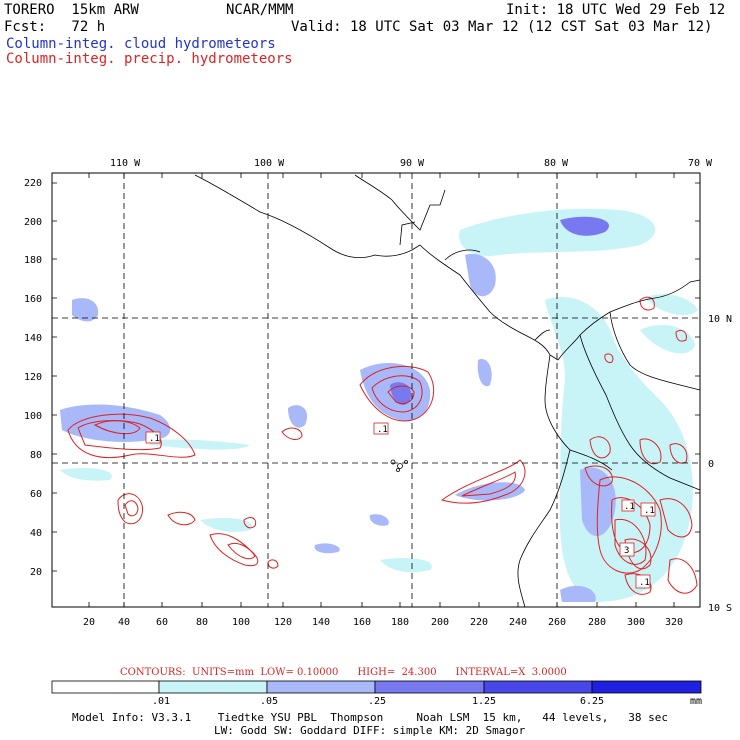  Describe the element at coordinates (556, 163) in the screenshot. I see `lon-label-80w: 80 W` at that location.